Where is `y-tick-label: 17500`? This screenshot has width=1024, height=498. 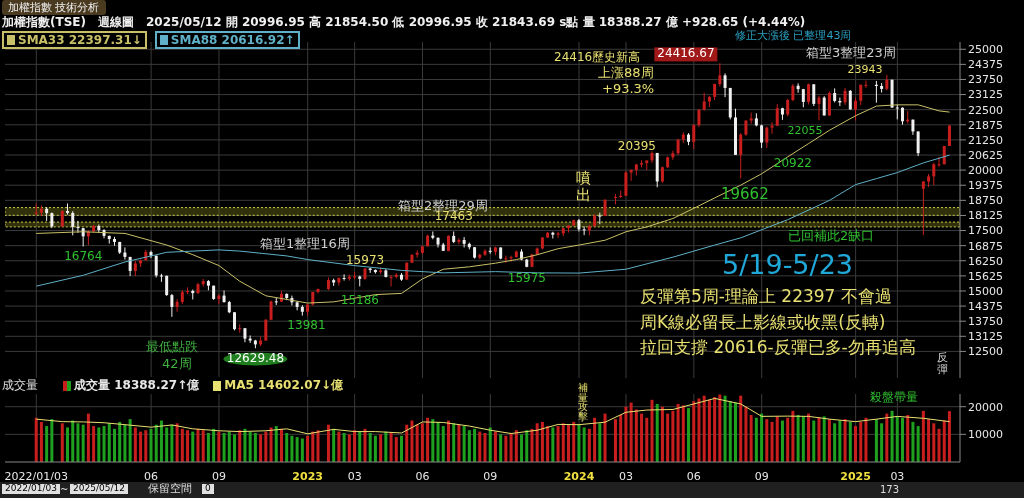
y-tick-label: 17500 is located at coordinates (985, 231).